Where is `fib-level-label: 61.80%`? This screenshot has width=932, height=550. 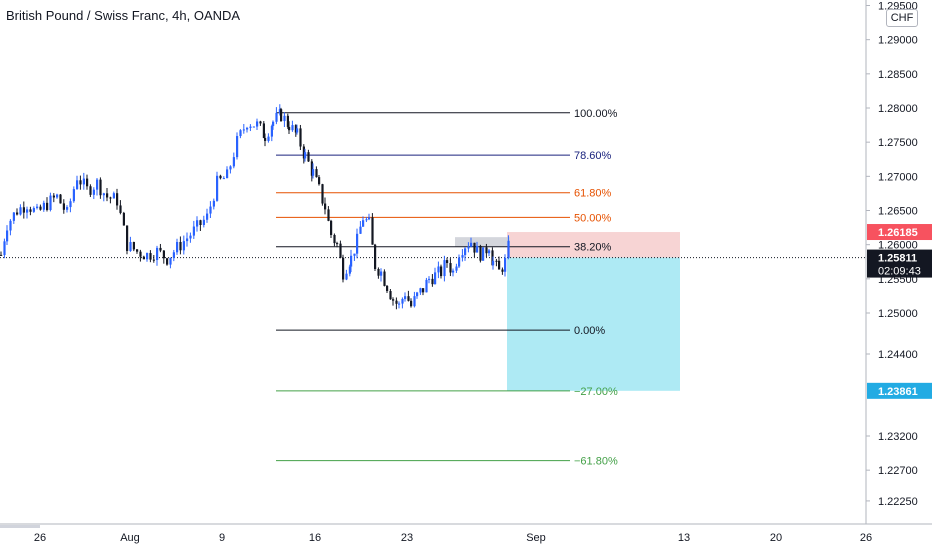
fib-level-label: 61.80% is located at coordinates (593, 194).